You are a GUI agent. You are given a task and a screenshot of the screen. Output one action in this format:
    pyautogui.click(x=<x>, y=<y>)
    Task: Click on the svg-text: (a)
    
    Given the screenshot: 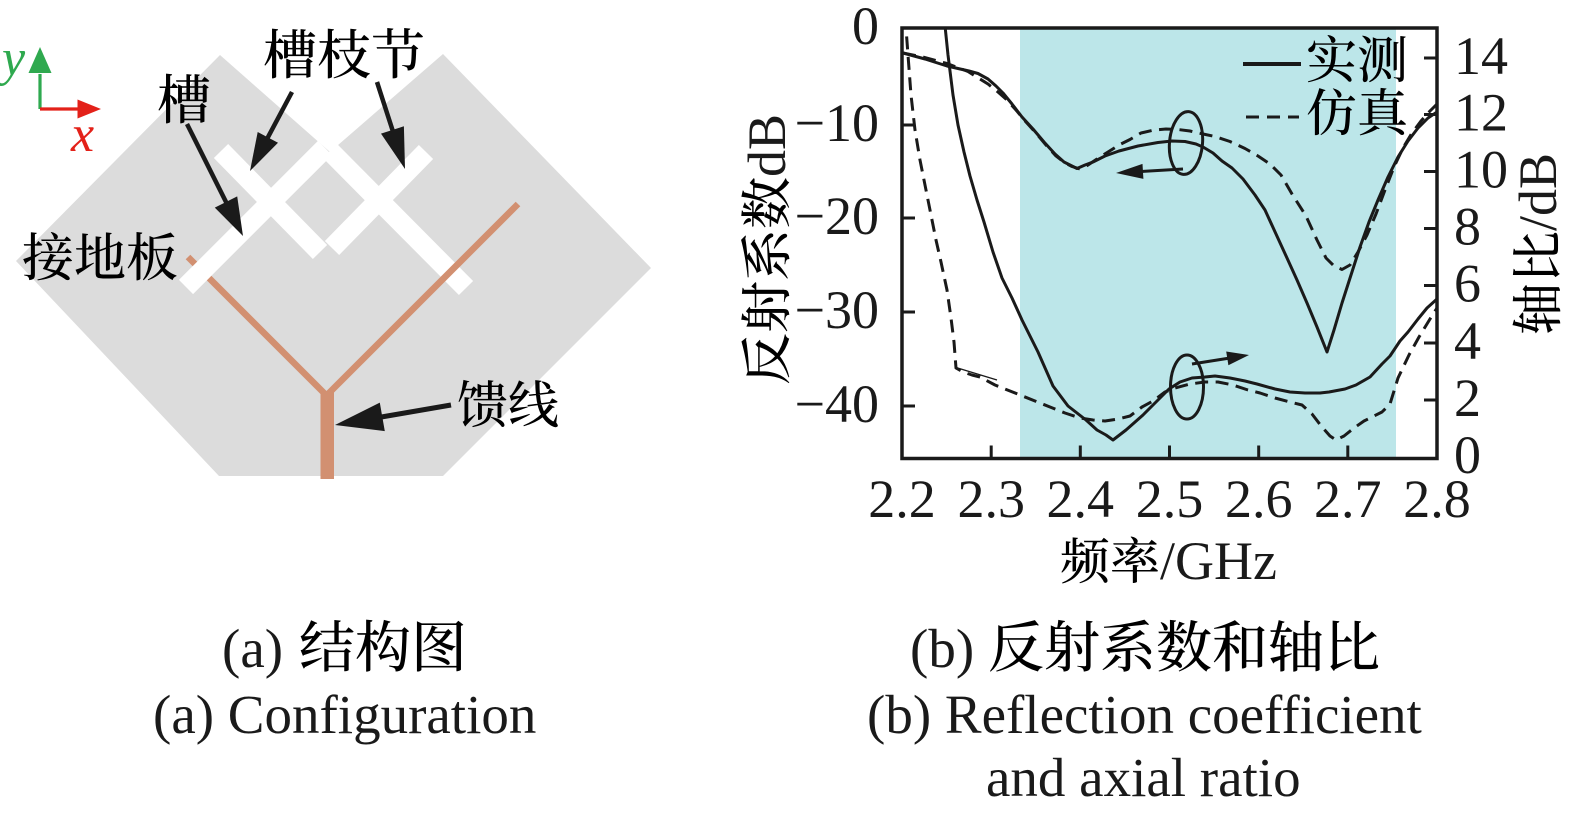 What is the action you would take?
    pyautogui.click(x=259, y=648)
    